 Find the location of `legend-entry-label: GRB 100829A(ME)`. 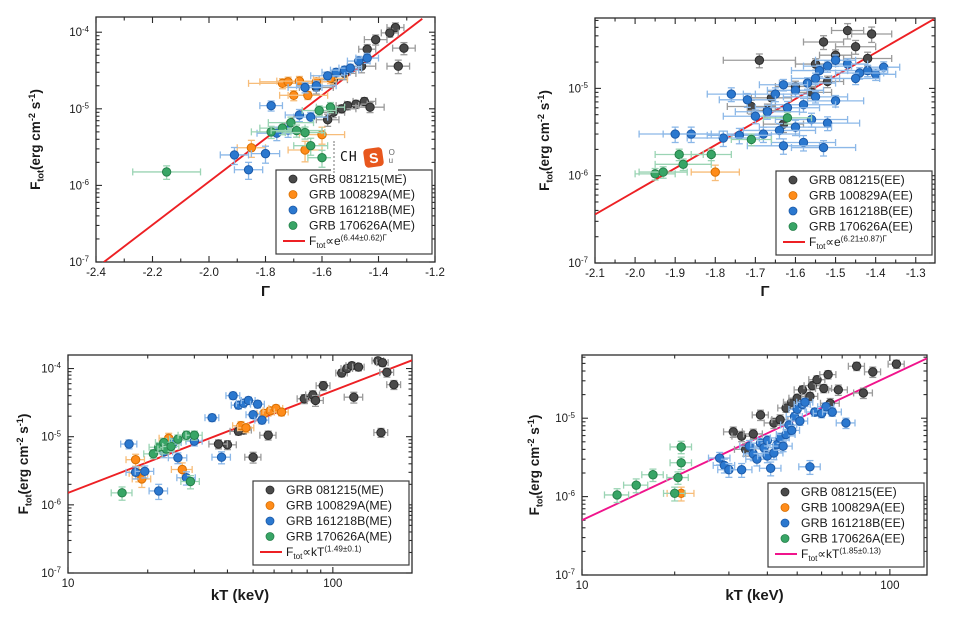

legend-entry-label: GRB 100829A(ME) is located at coordinates (339, 506).